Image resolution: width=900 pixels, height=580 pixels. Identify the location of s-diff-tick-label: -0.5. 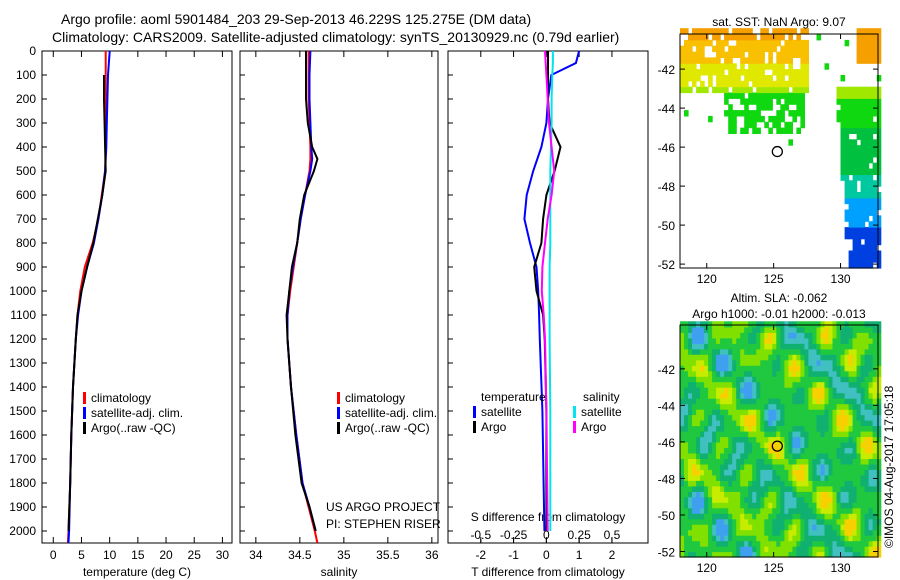
(480, 535).